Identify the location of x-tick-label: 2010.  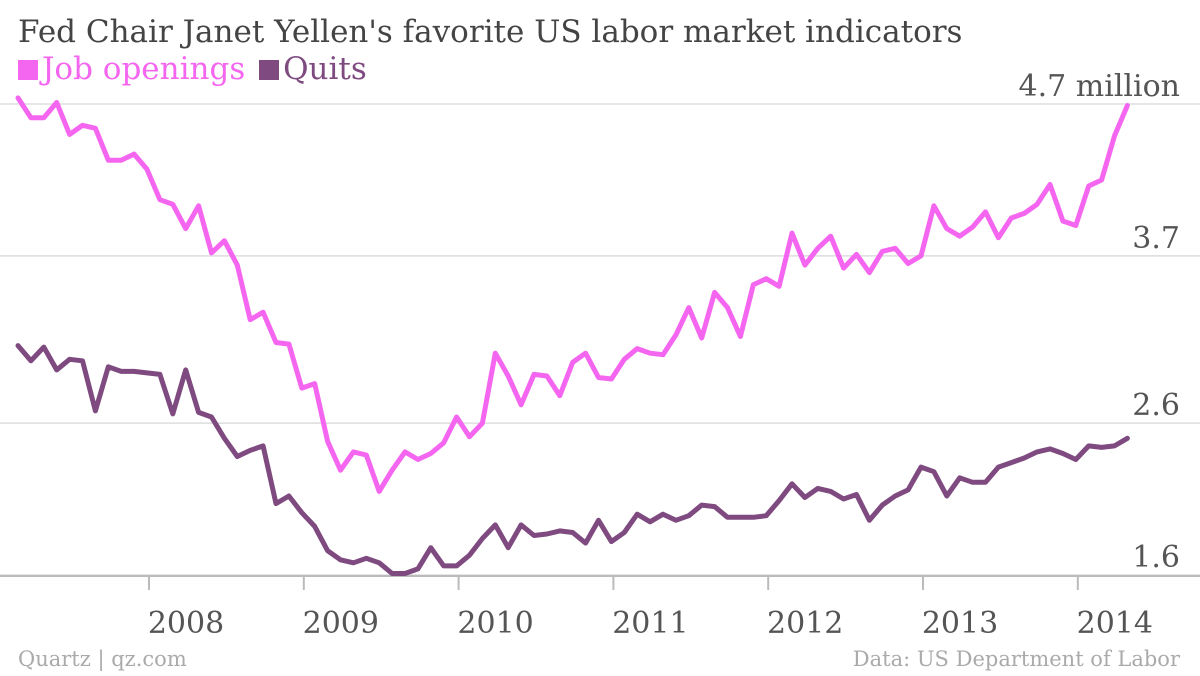
(495, 623).